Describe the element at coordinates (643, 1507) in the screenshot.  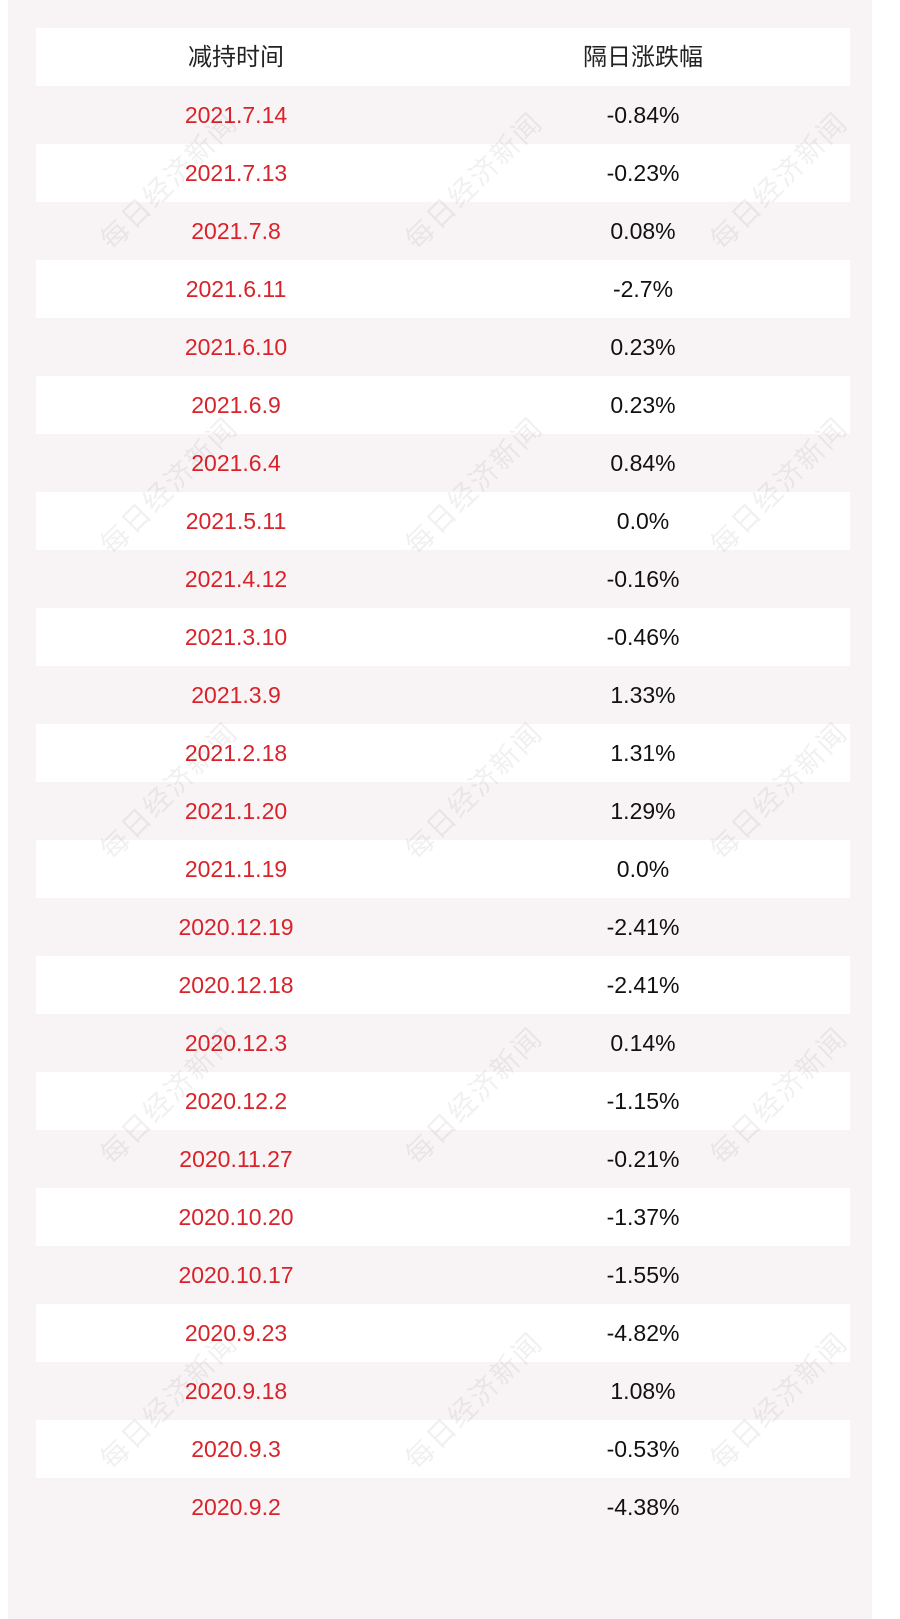
I see `change-cell: -4.38%` at that location.